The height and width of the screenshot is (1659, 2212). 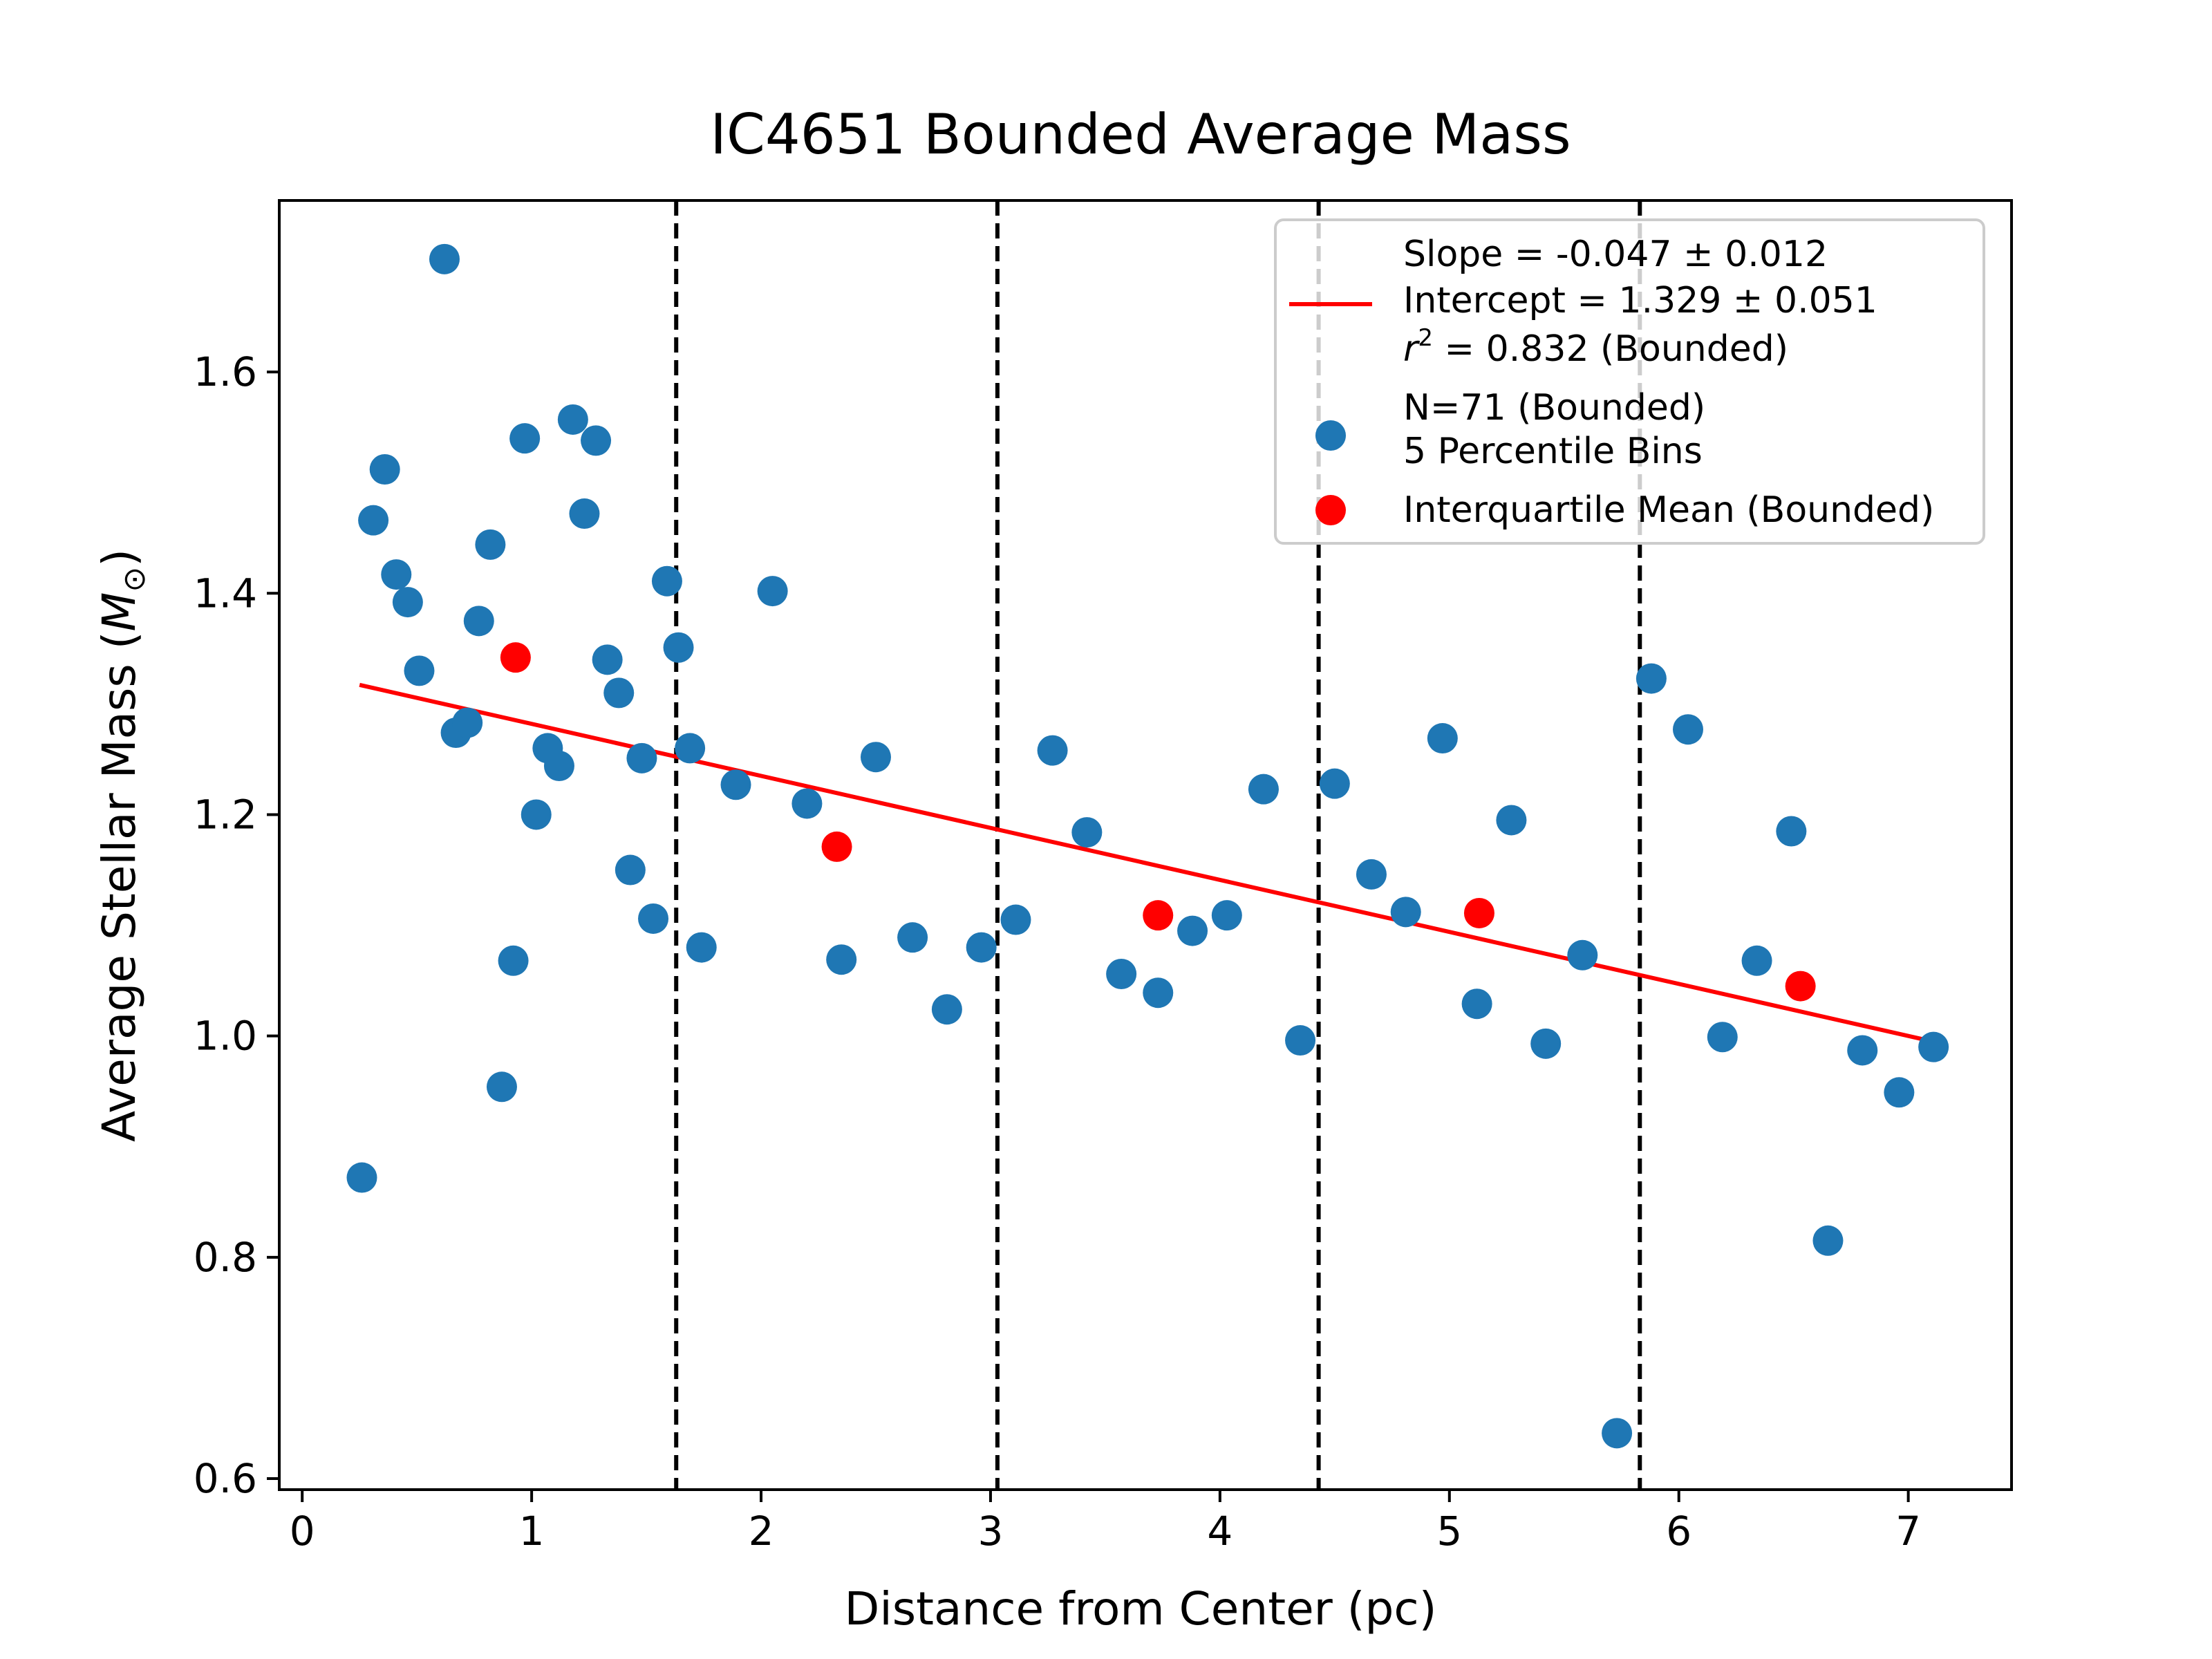 I want to click on iqm-points, so click(x=1158, y=822).